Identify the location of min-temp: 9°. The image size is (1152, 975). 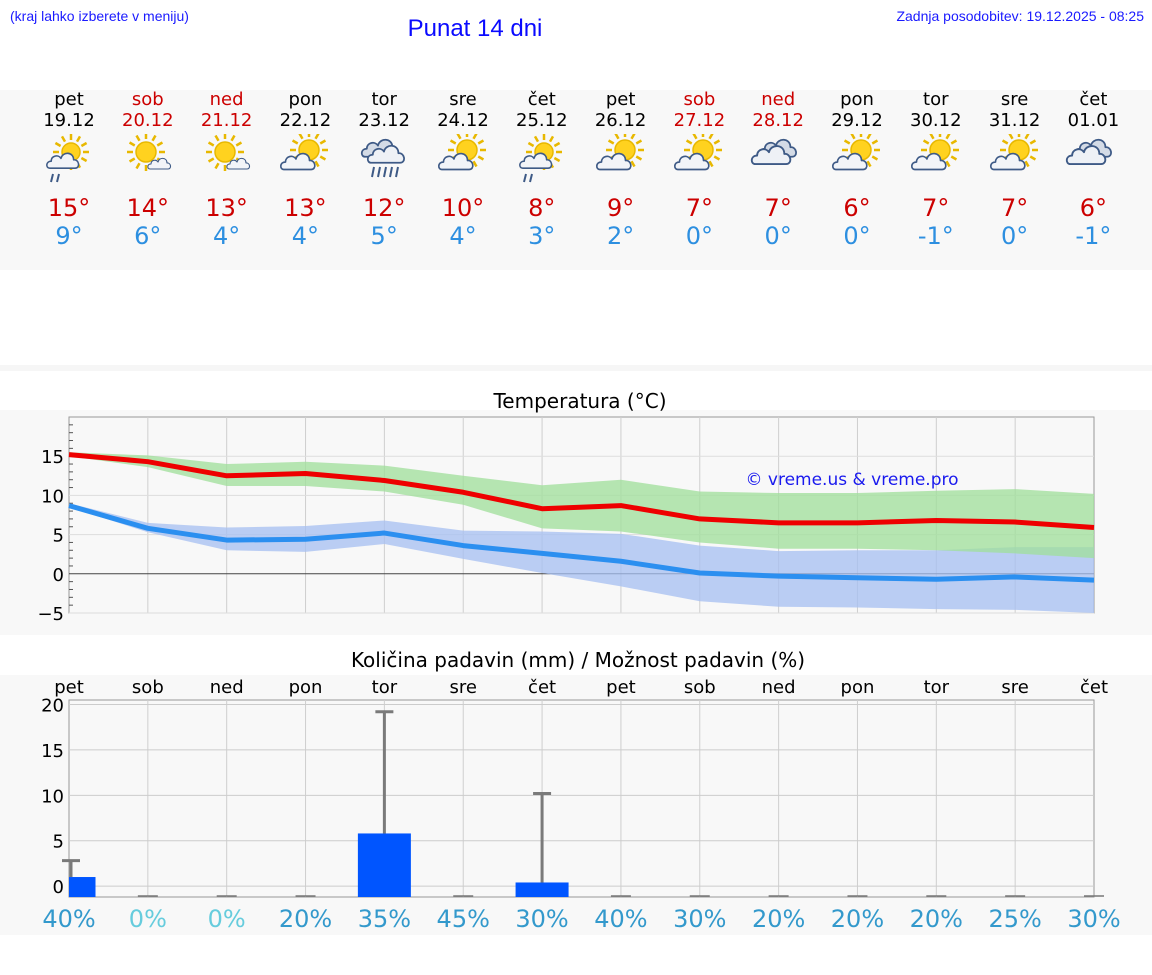
(69, 236).